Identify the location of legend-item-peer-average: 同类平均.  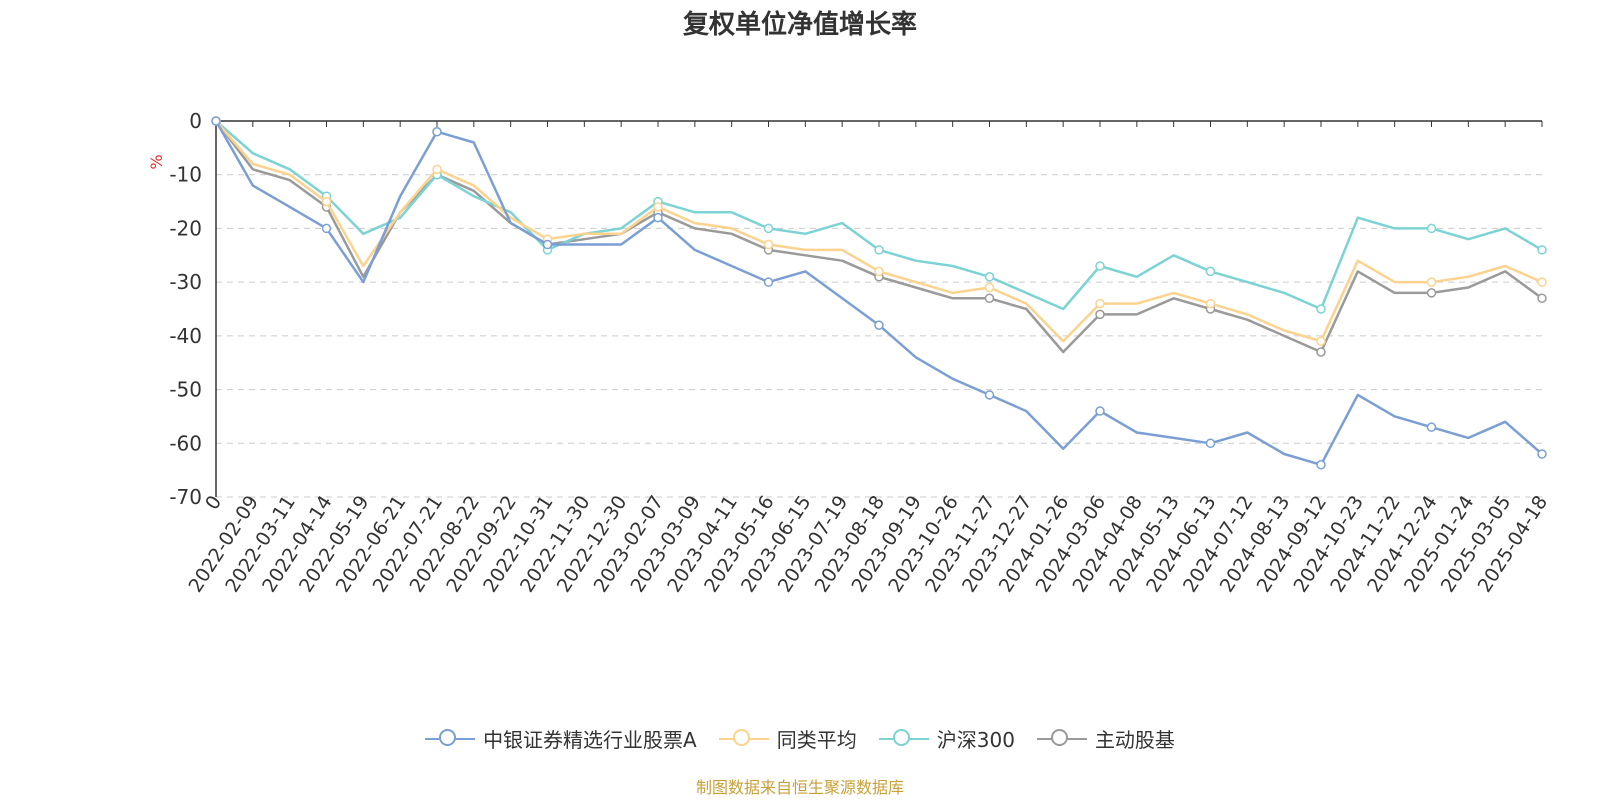
(787, 738).